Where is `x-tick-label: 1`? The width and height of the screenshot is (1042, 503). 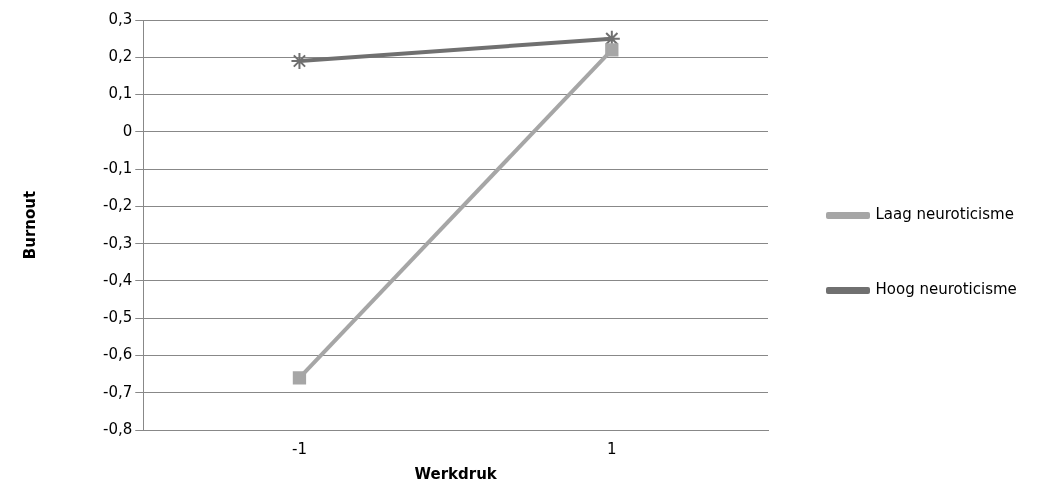
x-tick-label: 1 is located at coordinates (612, 448).